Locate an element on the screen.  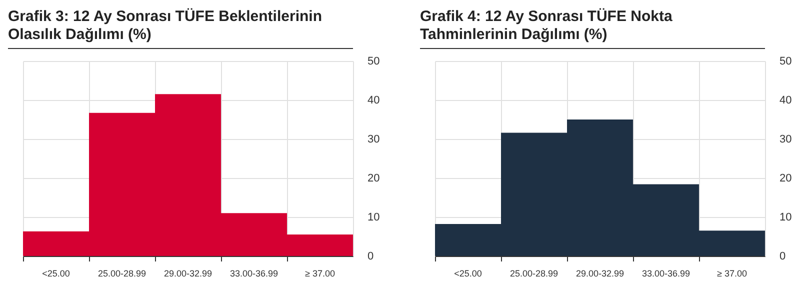
chart-title: Grafik 3: 12 Ay Sonrası TÜFE Beklentilerinin Olasılık Dağılımı (%) is located at coordinates (180, 28).